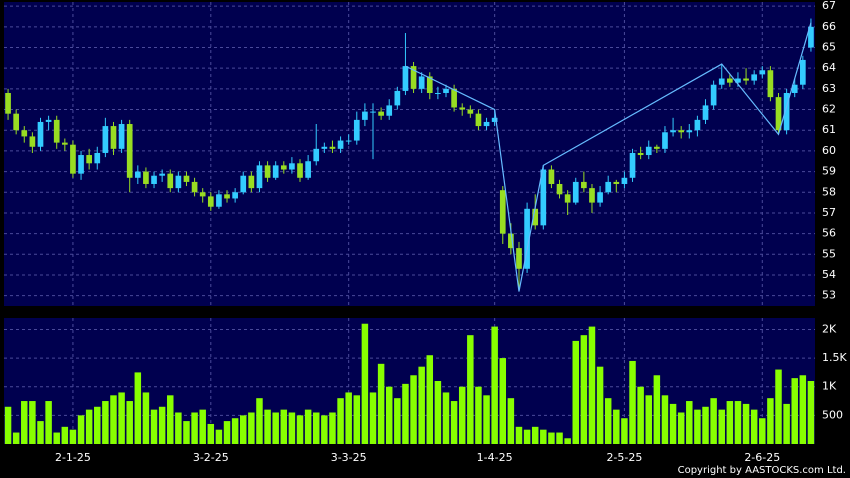 The width and height of the screenshot is (850, 478). I want to click on x-tick-label: 2-1-25, so click(73, 457).